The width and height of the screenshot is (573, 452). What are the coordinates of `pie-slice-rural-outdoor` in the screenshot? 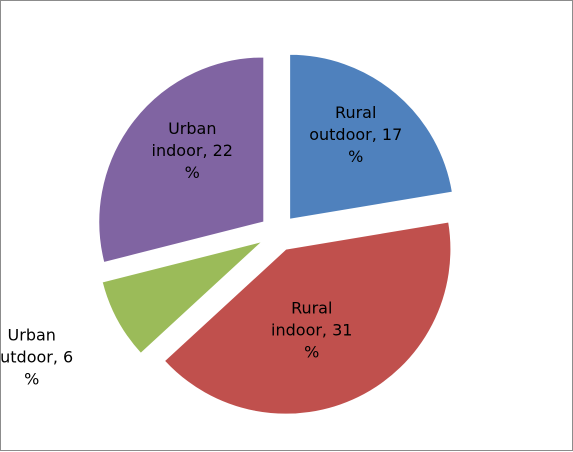 It's located at (371, 136).